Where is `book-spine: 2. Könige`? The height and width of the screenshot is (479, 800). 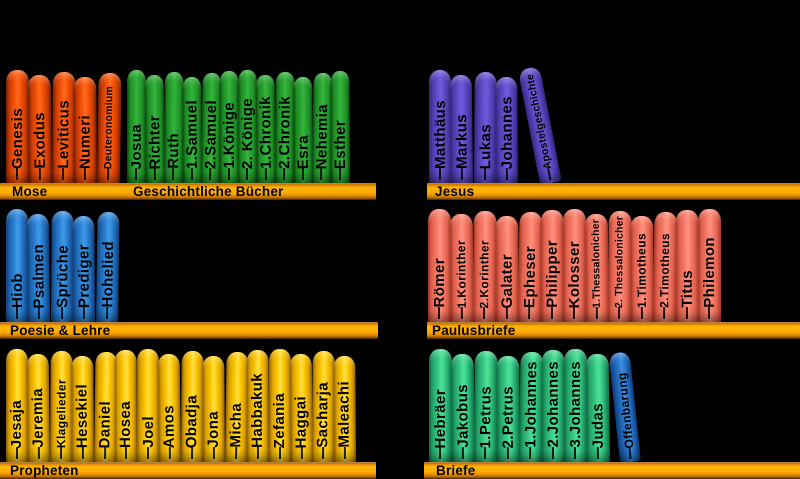
book-spine: 2. Könige is located at coordinates (247, 126).